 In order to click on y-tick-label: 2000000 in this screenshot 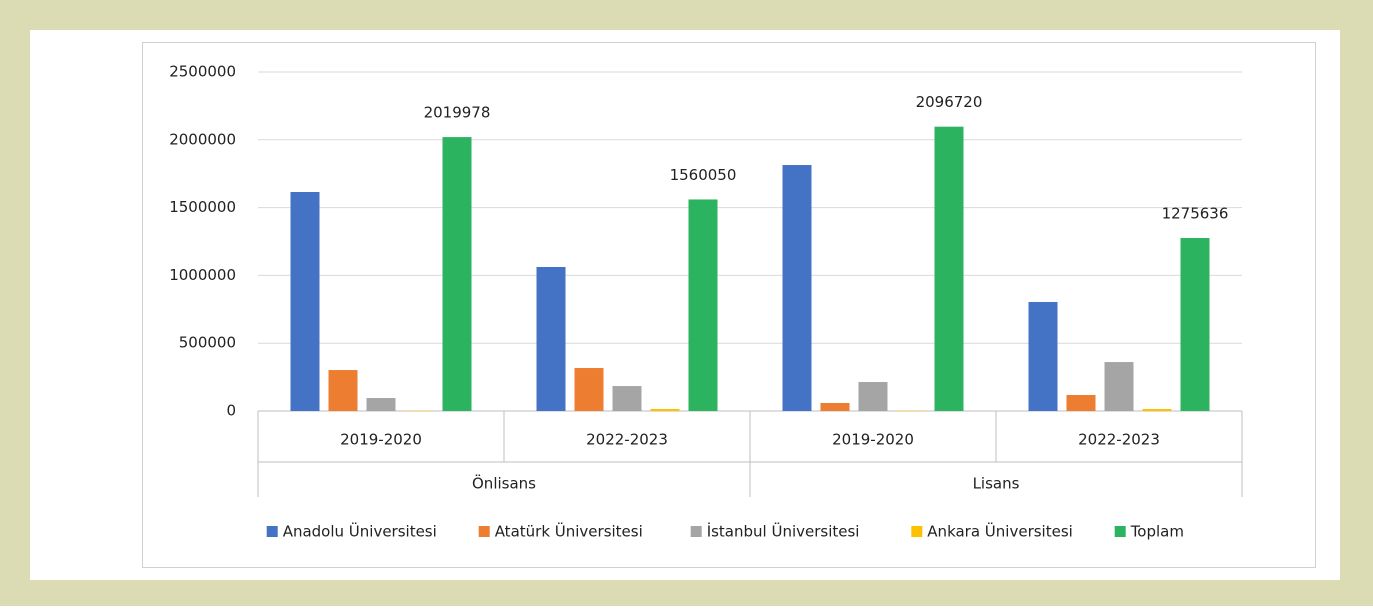, I will do `click(202, 139)`.